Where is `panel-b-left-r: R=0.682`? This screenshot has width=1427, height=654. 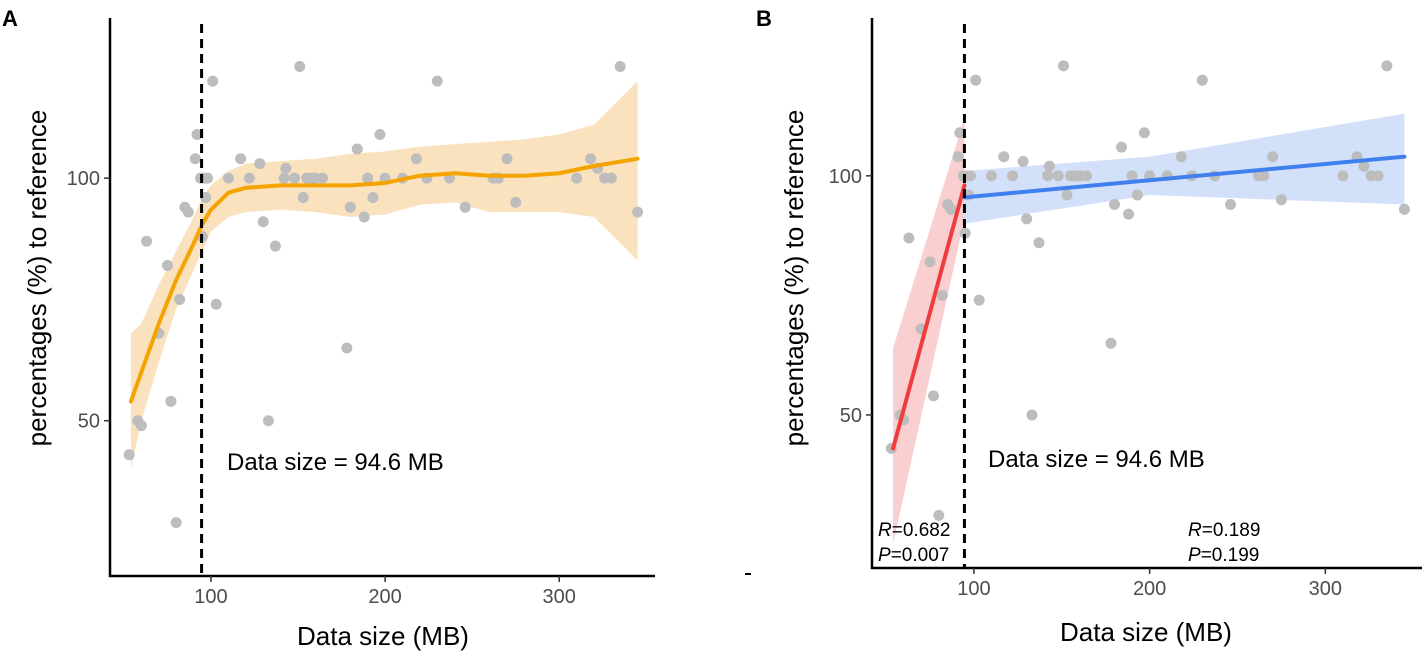
panel-b-left-r: R=0.682 is located at coordinates (914, 530).